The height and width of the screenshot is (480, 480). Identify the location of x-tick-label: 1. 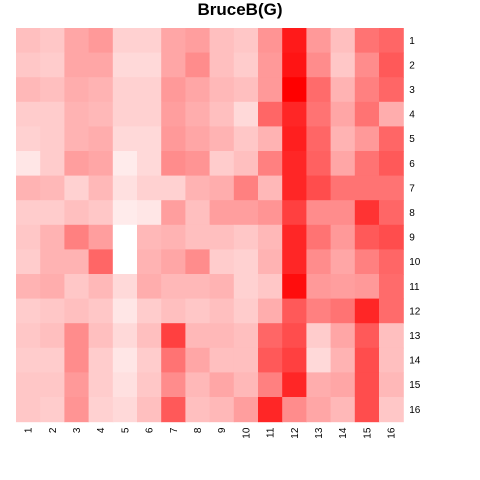
(29, 430).